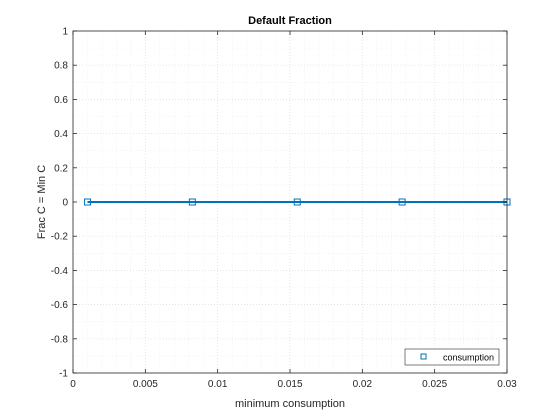  I want to click on x-axis-label: minimum consumption, so click(290, 404).